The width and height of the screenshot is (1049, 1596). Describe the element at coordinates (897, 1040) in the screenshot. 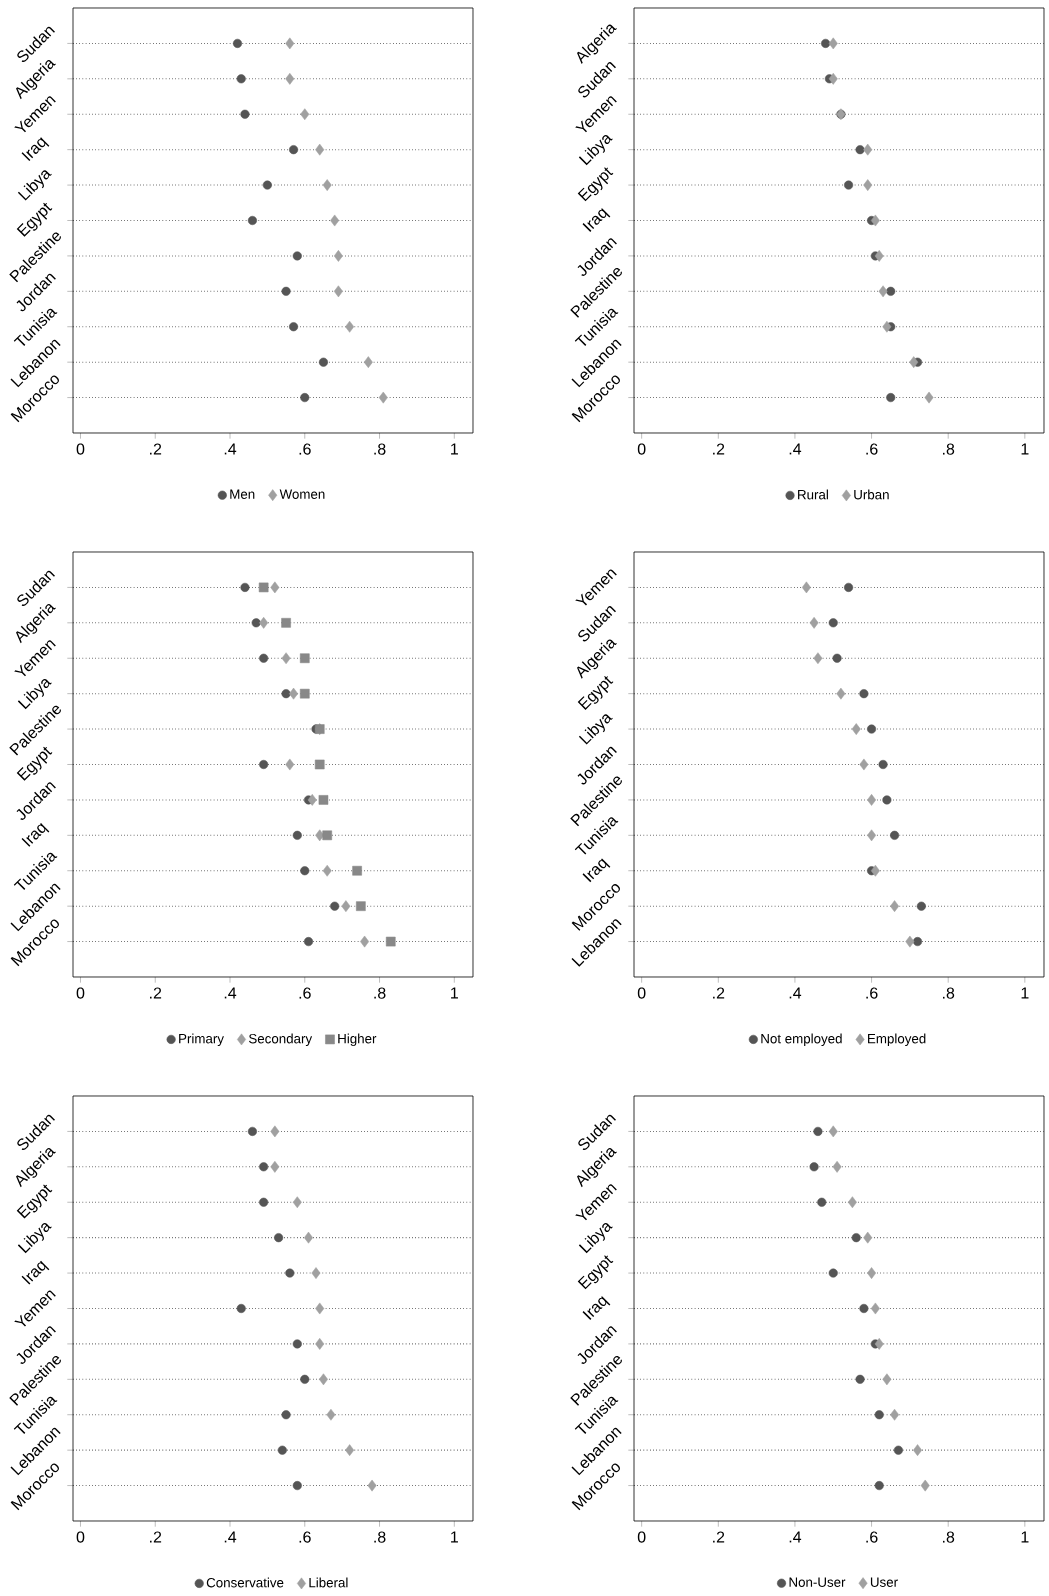

I see `legend-label: Employed` at that location.